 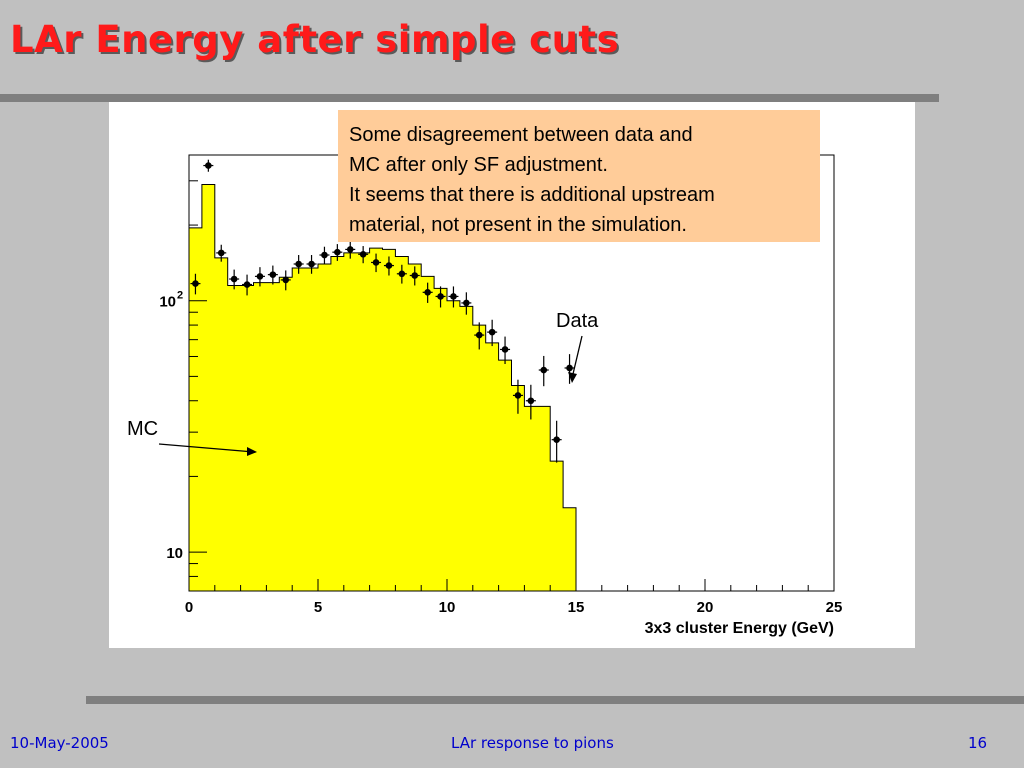 What do you see at coordinates (318, 607) in the screenshot?
I see `x-tick-label: 5` at bounding box center [318, 607].